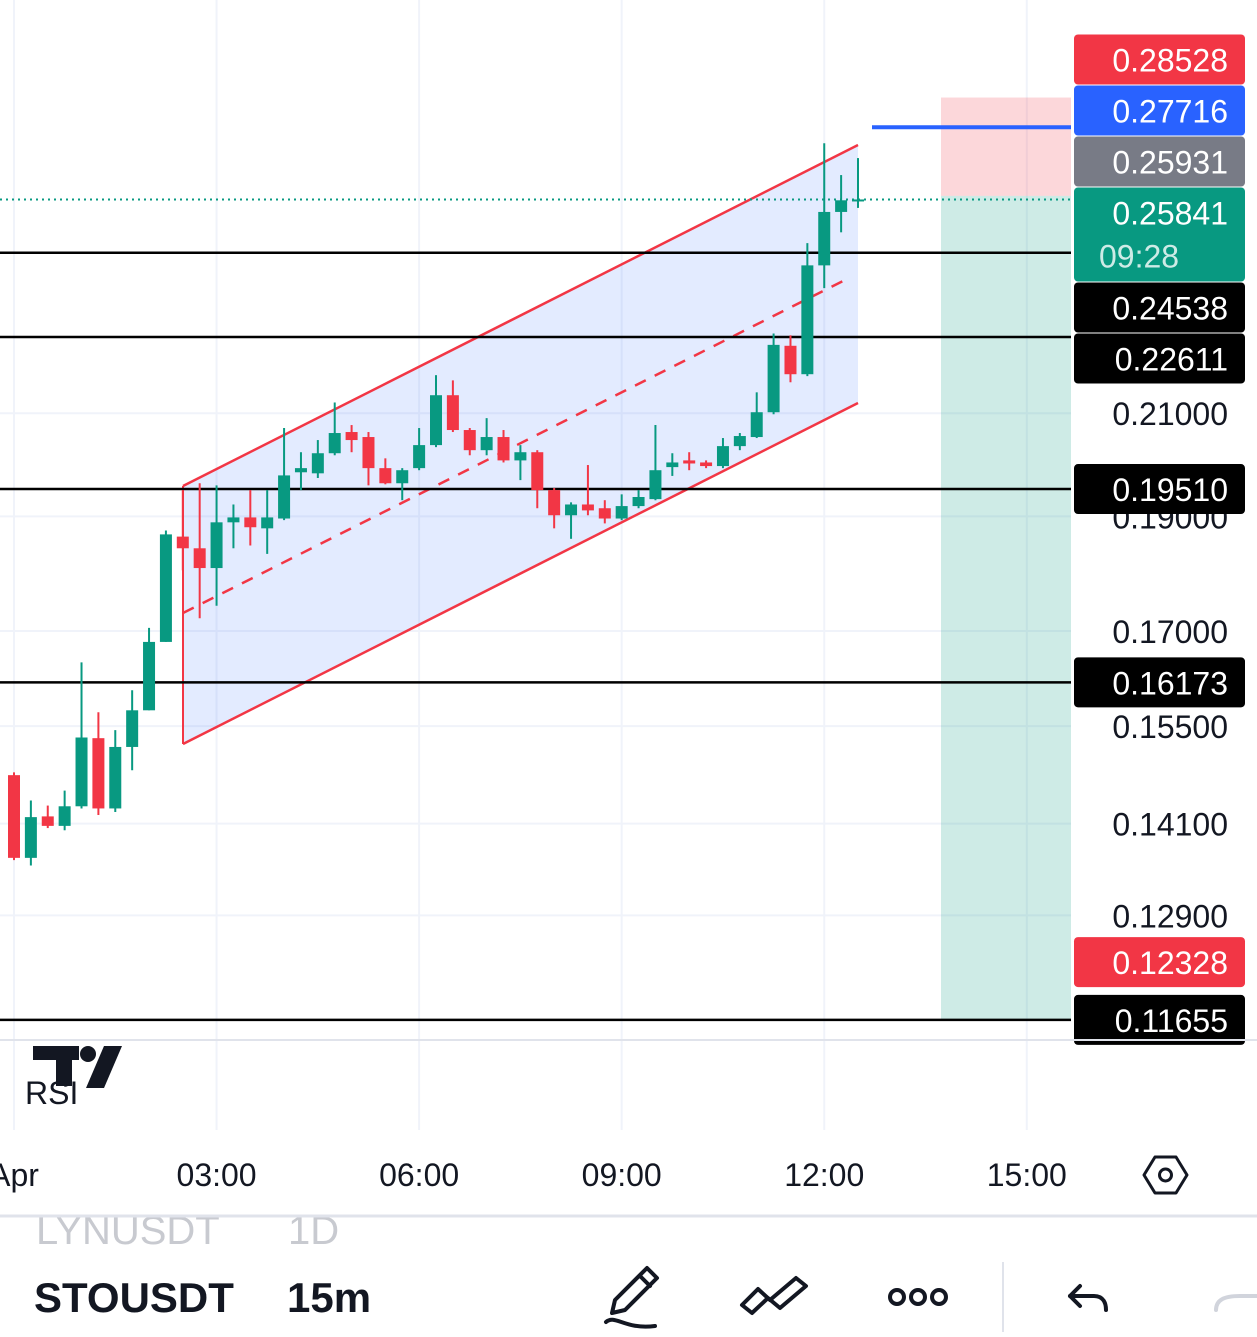  I want to click on pencil-line, so click(645, 1281).